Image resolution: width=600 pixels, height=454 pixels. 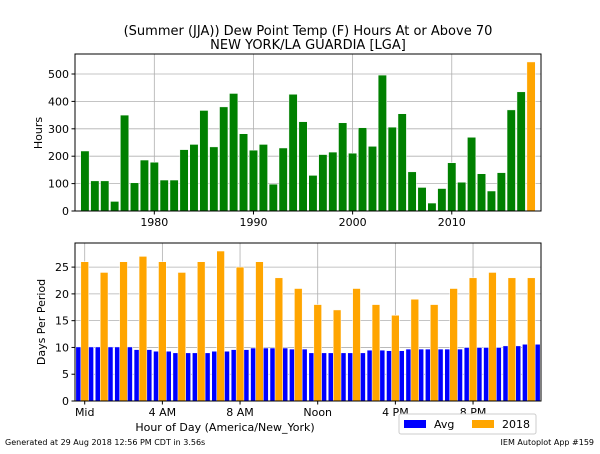 I want to click on 2018-bar-hour-5, so click(x=181, y=337).